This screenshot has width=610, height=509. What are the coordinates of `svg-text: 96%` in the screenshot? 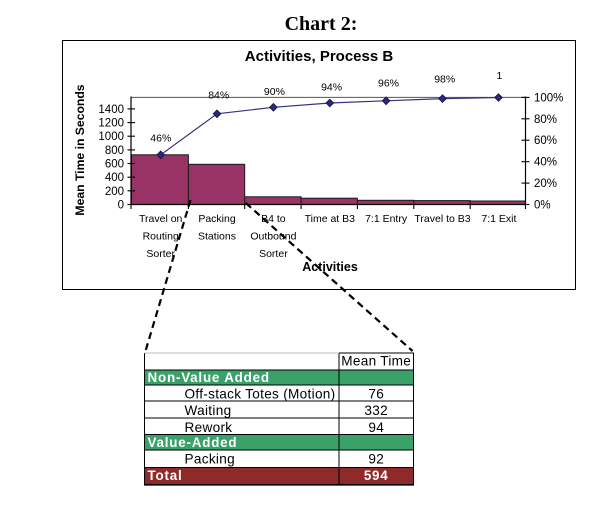 It's located at (388, 83).